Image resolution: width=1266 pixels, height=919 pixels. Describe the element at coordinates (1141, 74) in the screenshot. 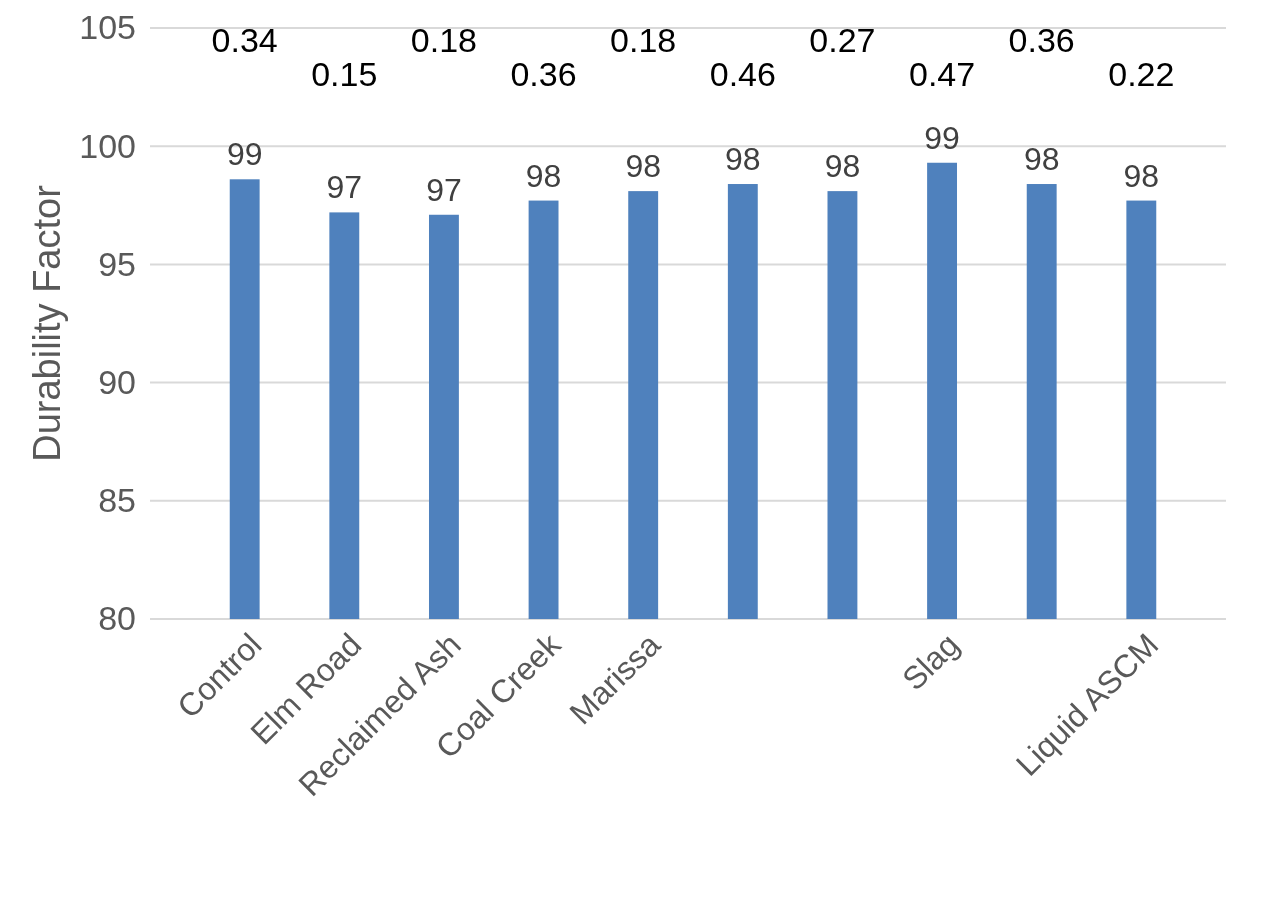

I see `annotation: 0.22` at that location.